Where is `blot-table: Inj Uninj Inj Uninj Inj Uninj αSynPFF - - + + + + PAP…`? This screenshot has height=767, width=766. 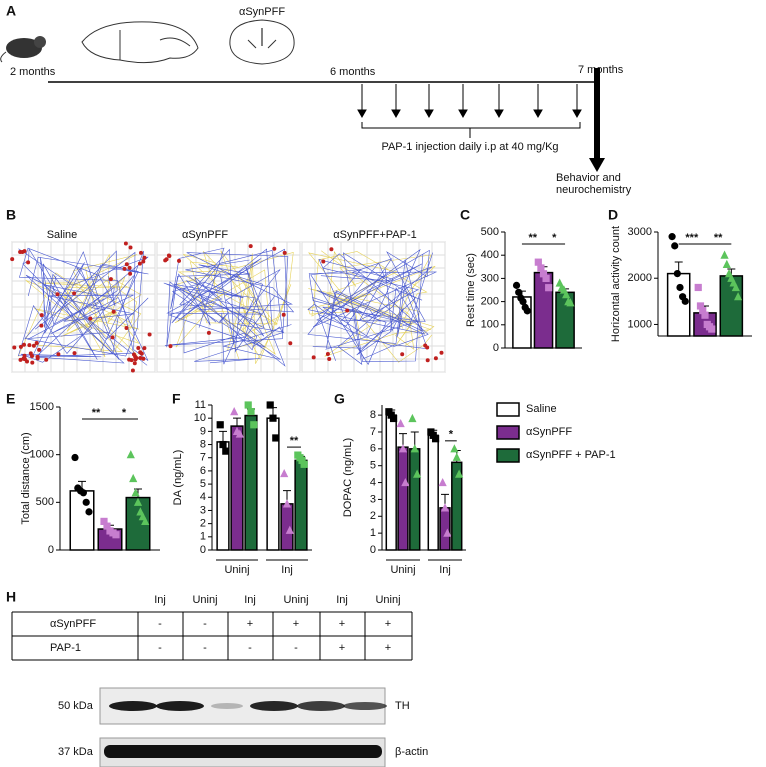
blot-table: Inj Uninj Inj Uninj Inj Uninj αSynPFF - - + + + + PAP… is located at coordinates (219, 676).